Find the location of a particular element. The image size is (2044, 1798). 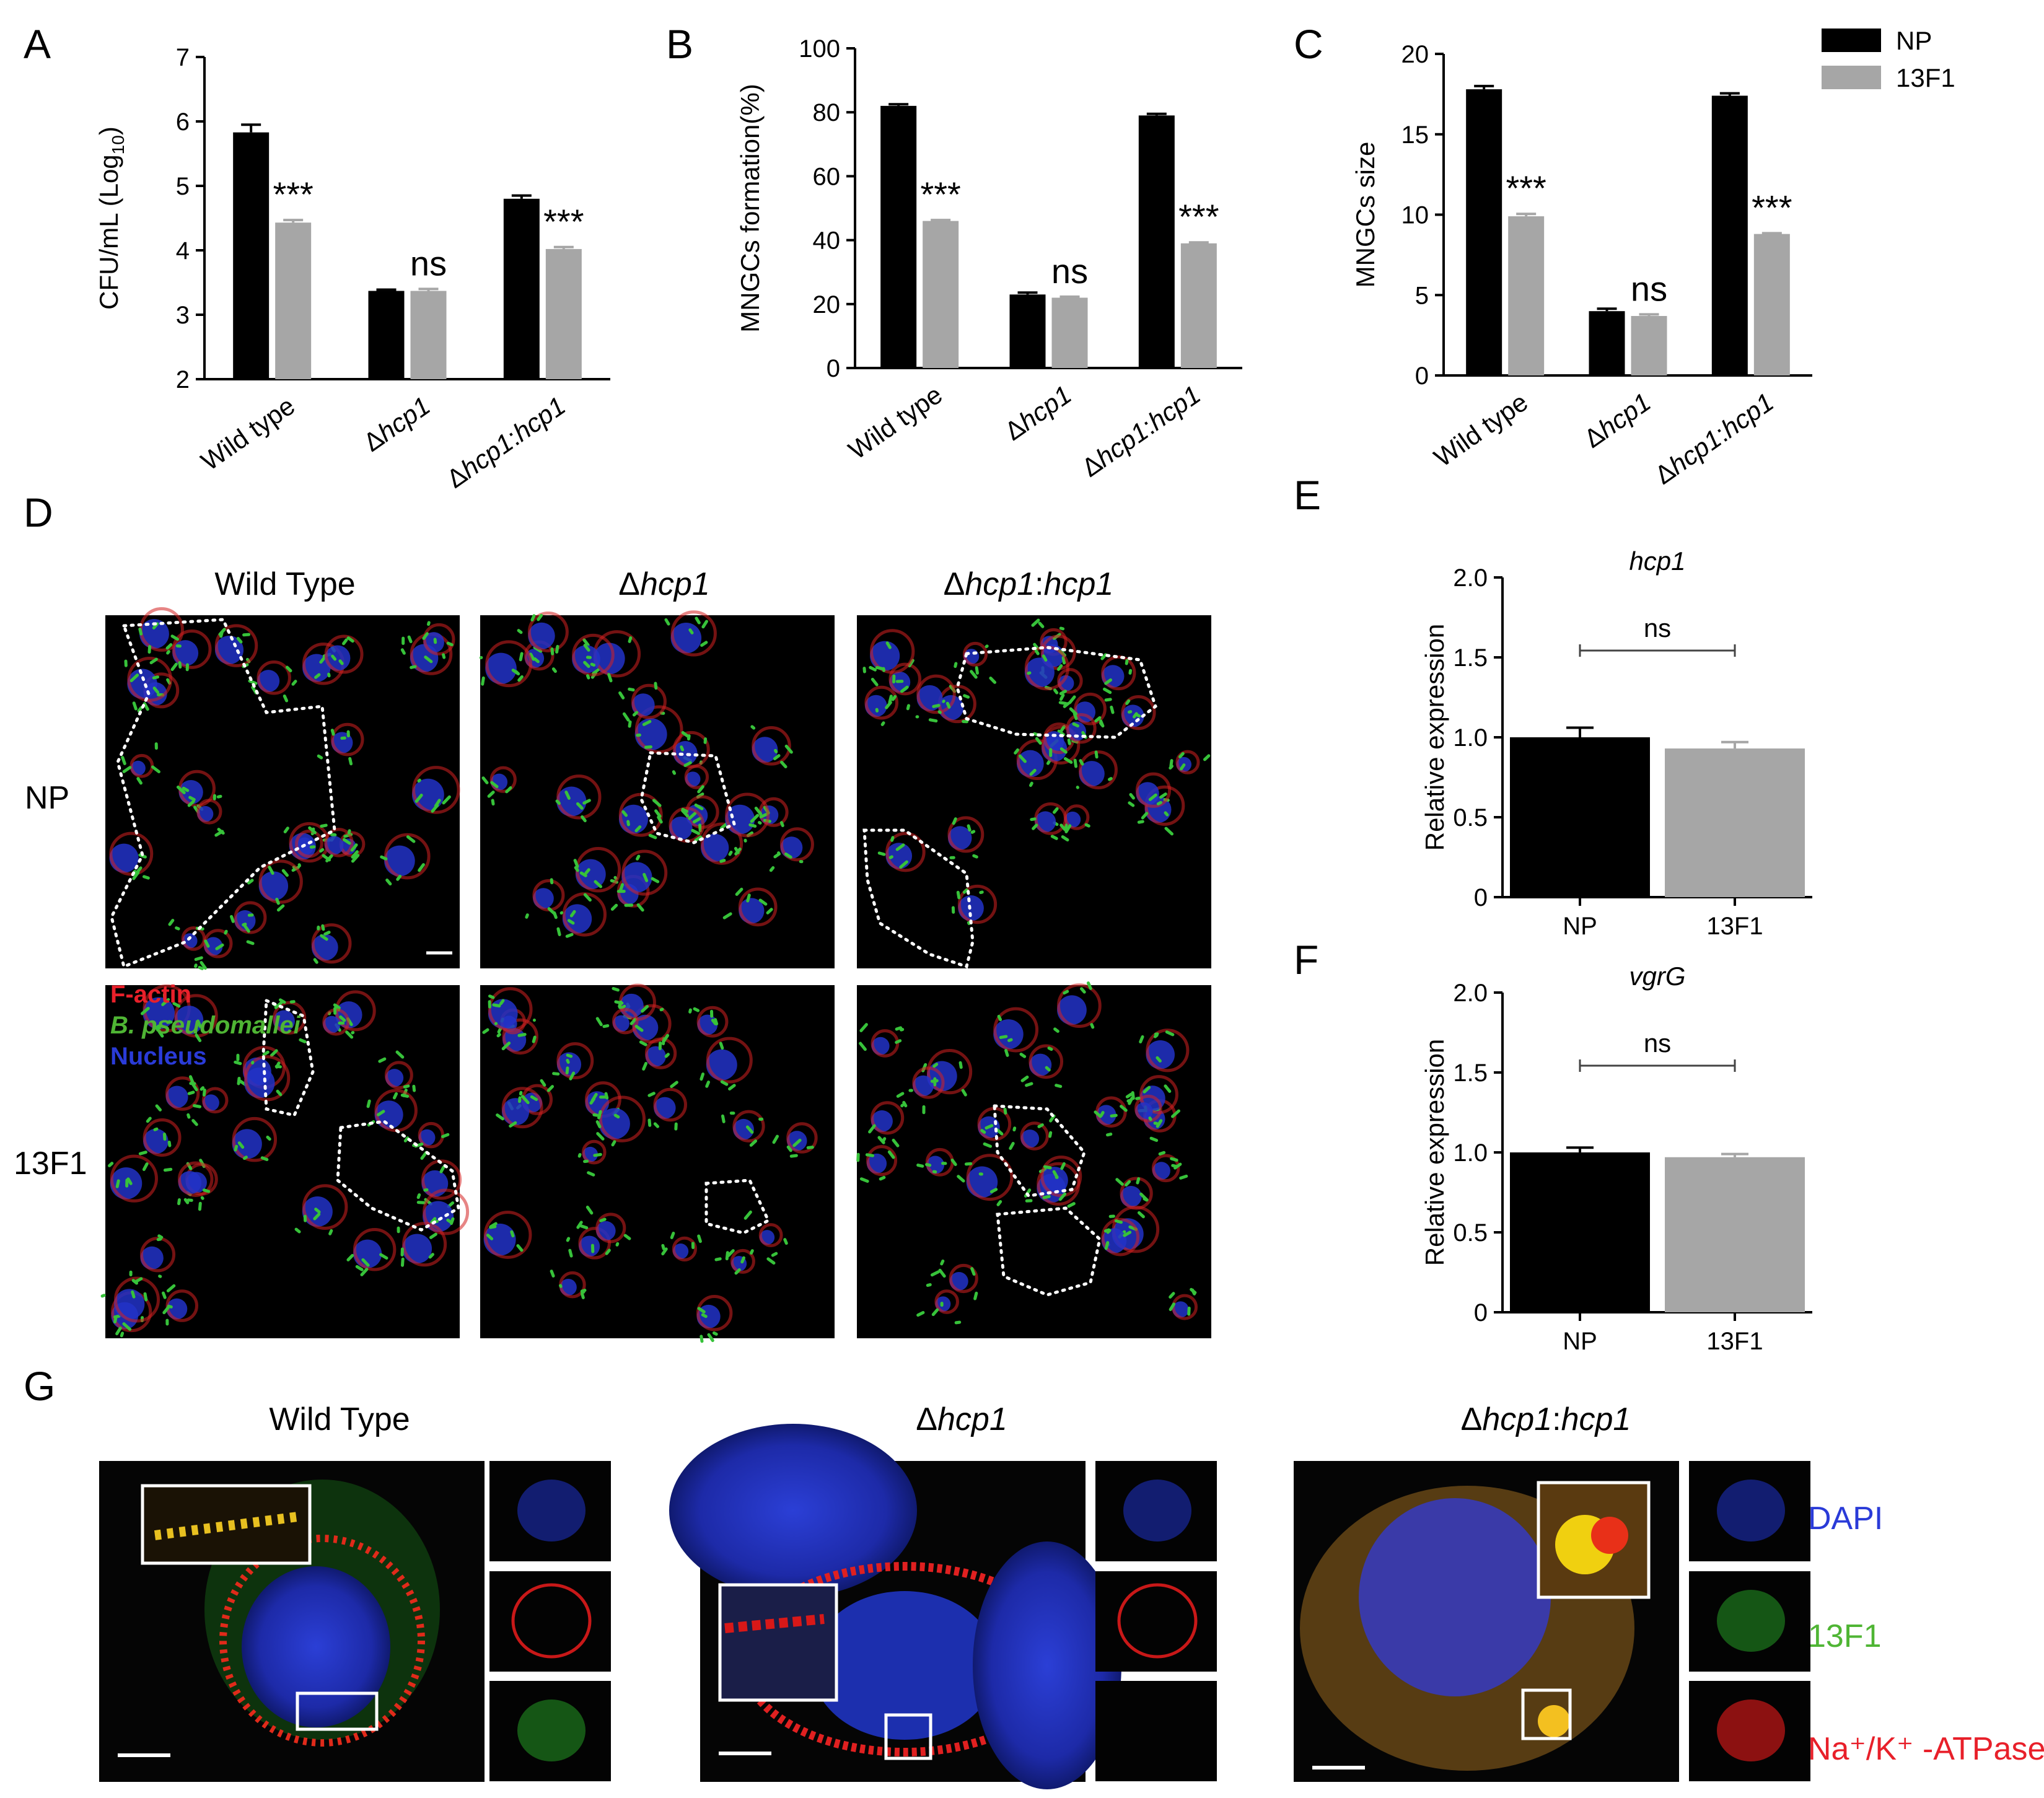

y-tick-label: 7 is located at coordinates (183, 58).